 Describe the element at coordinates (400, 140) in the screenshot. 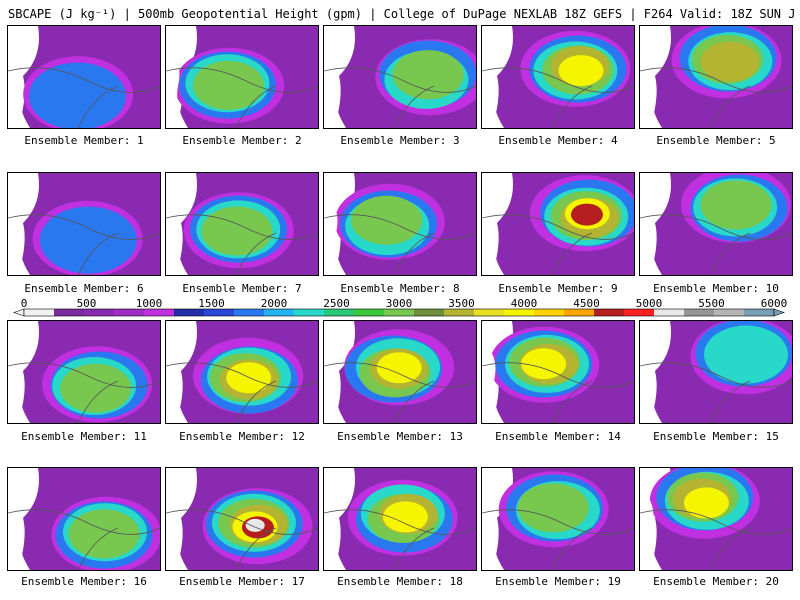

I see `member-label-3: Ensemble Member: 3` at that location.